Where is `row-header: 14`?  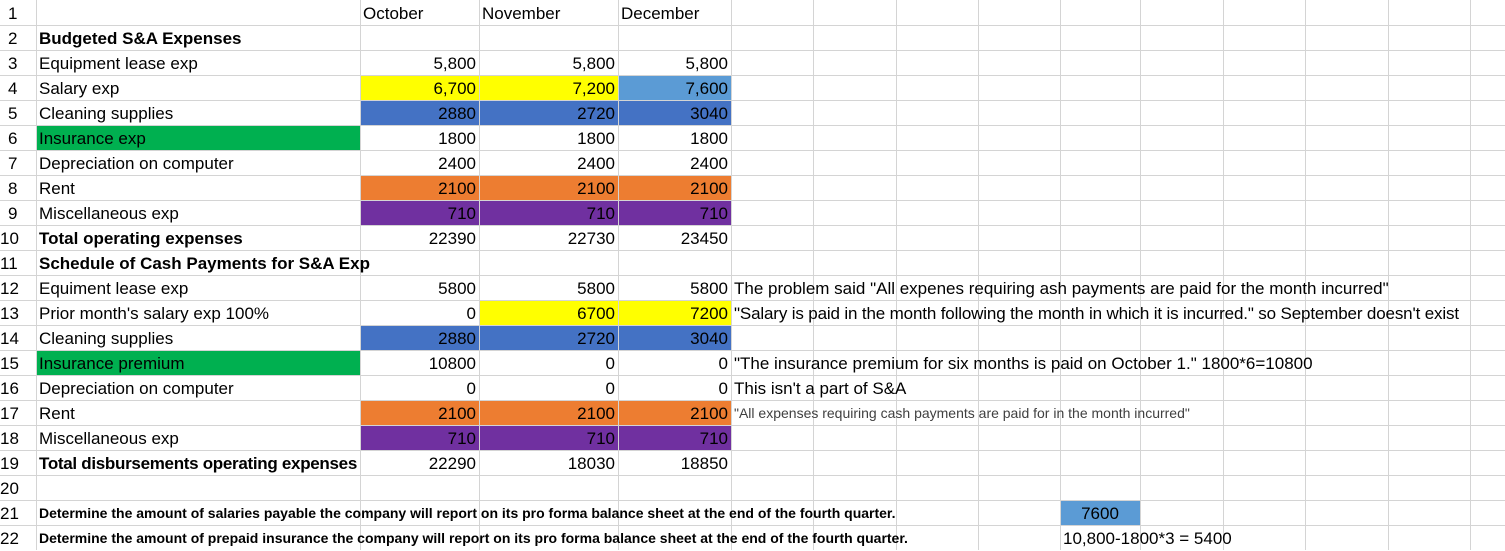 row-header: 14 is located at coordinates (9, 338).